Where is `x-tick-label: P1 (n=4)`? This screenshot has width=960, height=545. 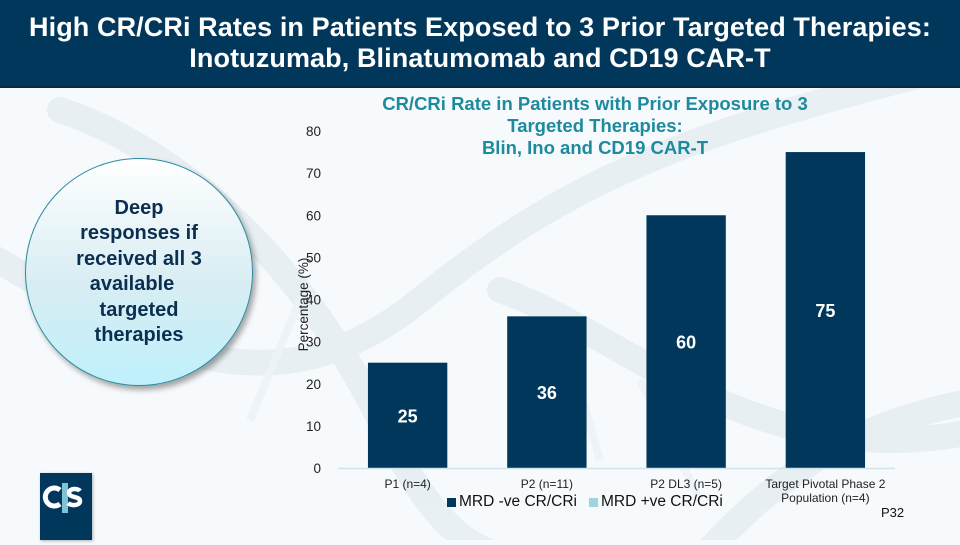 x-tick-label: P1 (n=4) is located at coordinates (407, 484).